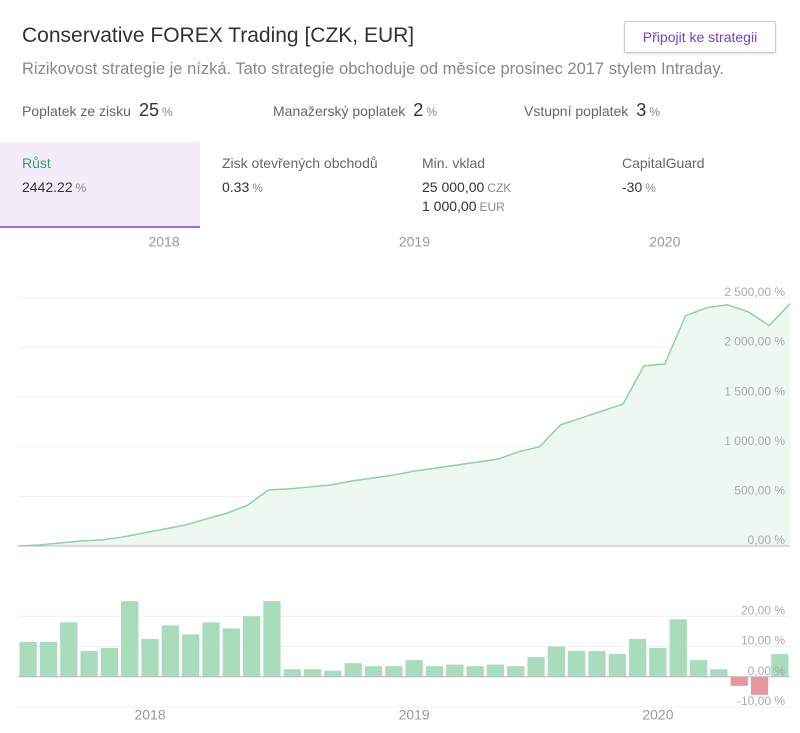 Image resolution: width=800 pixels, height=733 pixels. Describe the element at coordinates (300, 184) in the screenshot. I see `stat-tab: Zisk otevřených obchodů 0.33%` at that location.